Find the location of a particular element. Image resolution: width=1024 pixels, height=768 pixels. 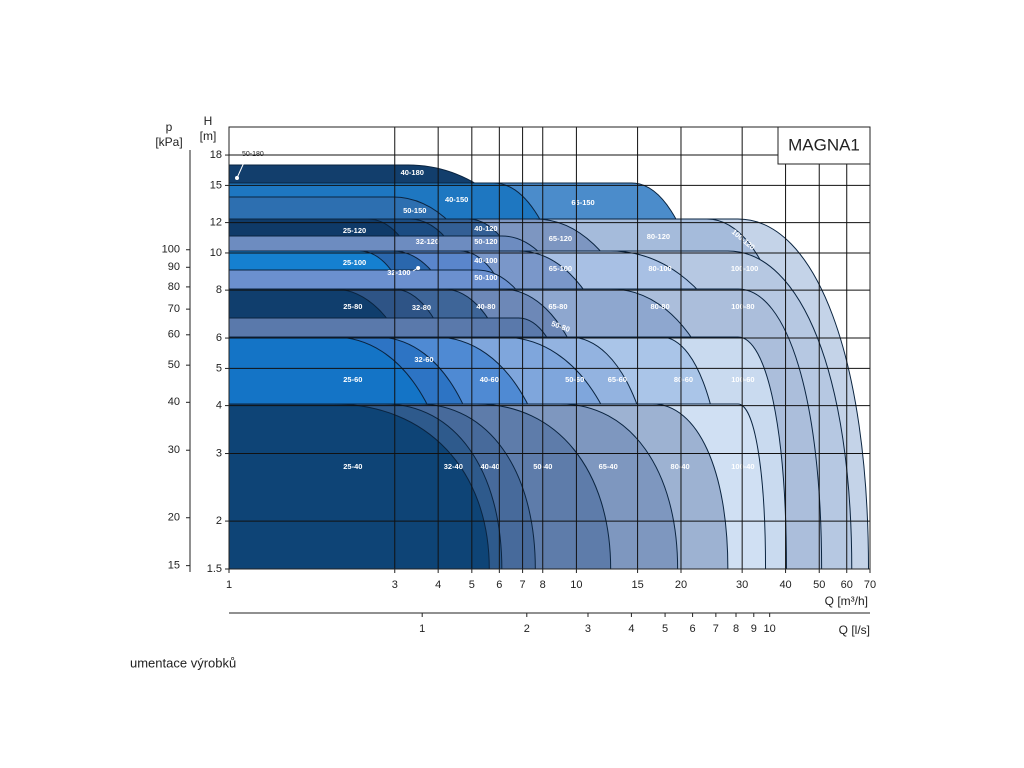

y2-tick-label: 80 is located at coordinates (174, 287).